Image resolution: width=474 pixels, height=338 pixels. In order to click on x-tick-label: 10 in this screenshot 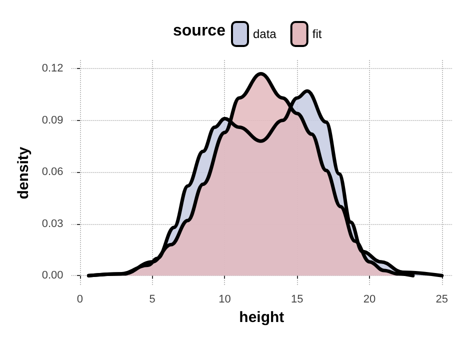, I will do `click(224, 300)`.